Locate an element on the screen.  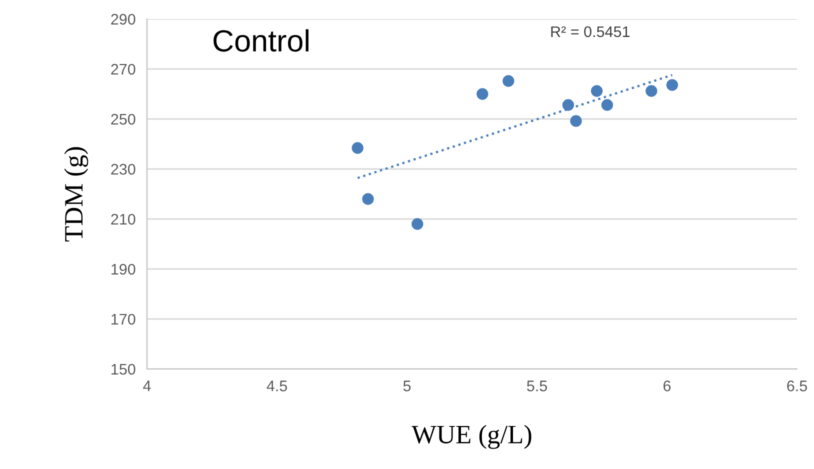
x-tick-label: 6.5 is located at coordinates (797, 386).